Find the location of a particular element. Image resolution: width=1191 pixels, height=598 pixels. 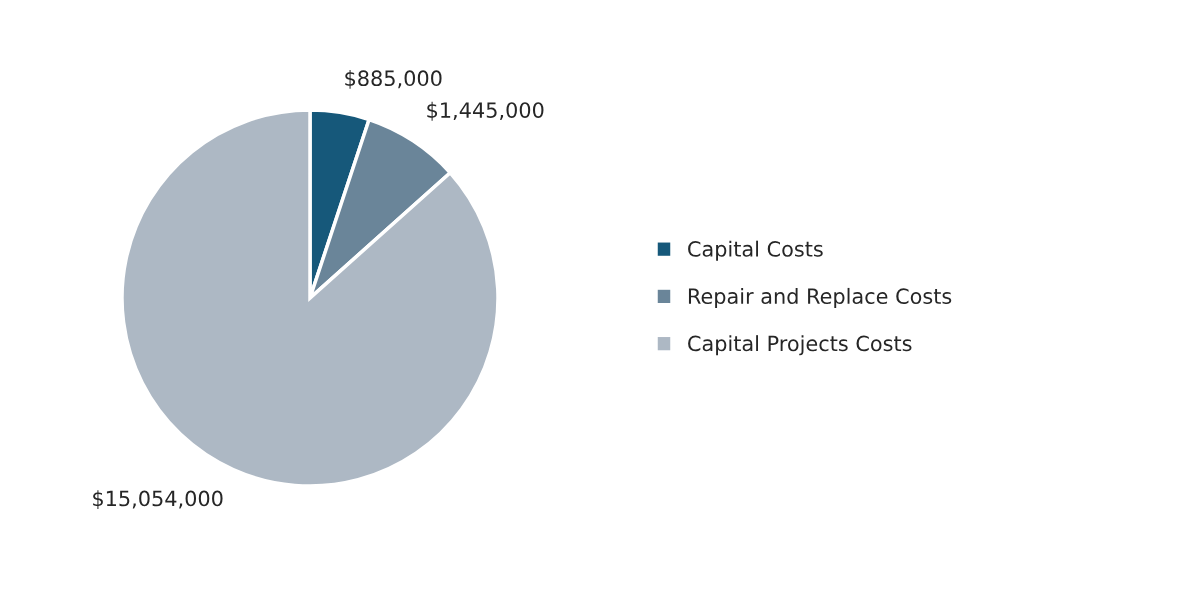

legend-label: Capital Costs is located at coordinates (755, 250).